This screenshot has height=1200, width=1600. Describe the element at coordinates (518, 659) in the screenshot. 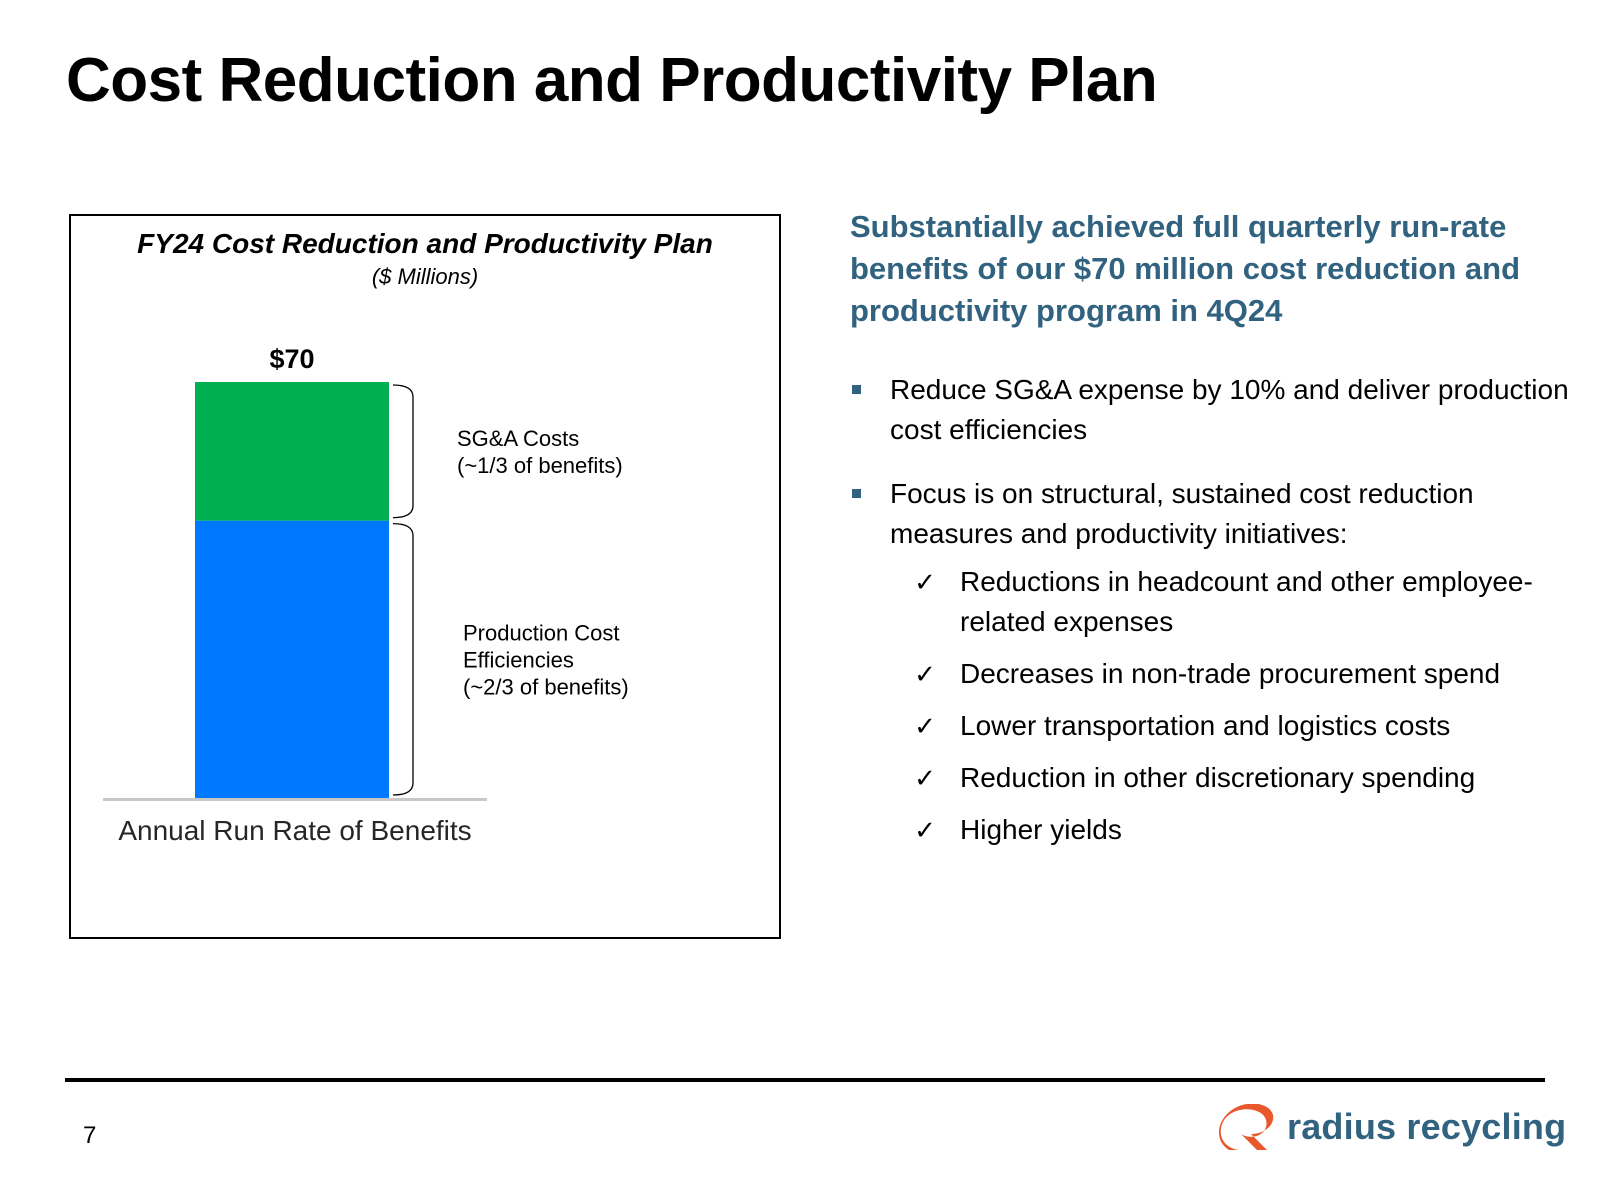

I see `segment-label-production: Efficiencies` at that location.